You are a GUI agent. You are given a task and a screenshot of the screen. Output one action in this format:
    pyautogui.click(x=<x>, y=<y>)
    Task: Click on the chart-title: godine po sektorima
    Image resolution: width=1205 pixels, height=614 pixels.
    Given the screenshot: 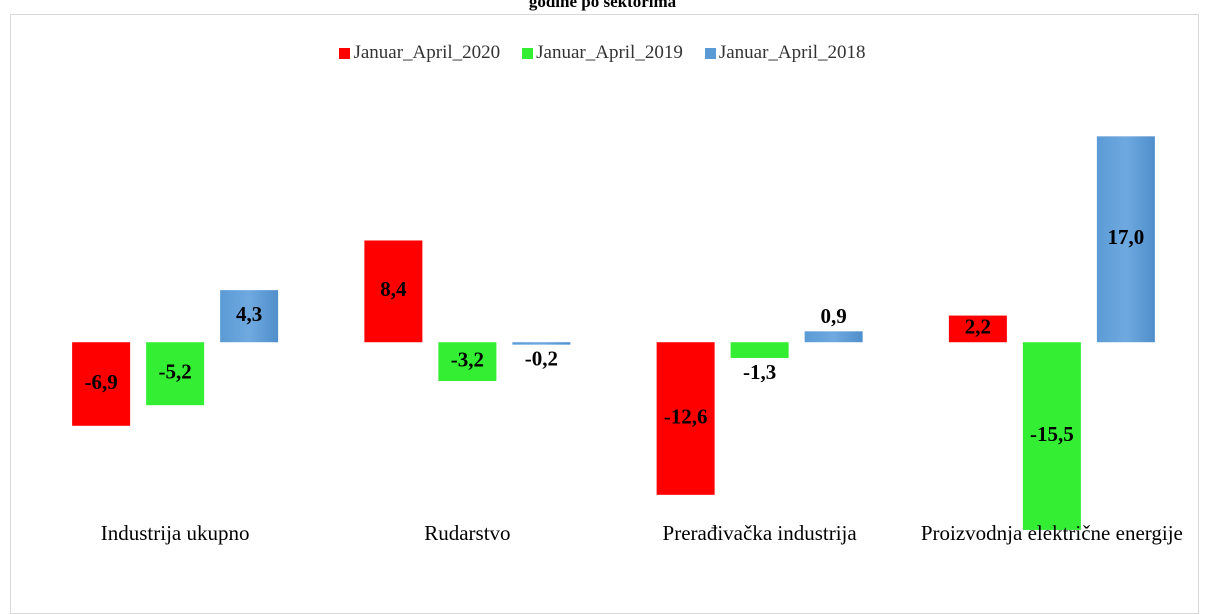 What is the action you would take?
    pyautogui.click(x=602, y=5)
    